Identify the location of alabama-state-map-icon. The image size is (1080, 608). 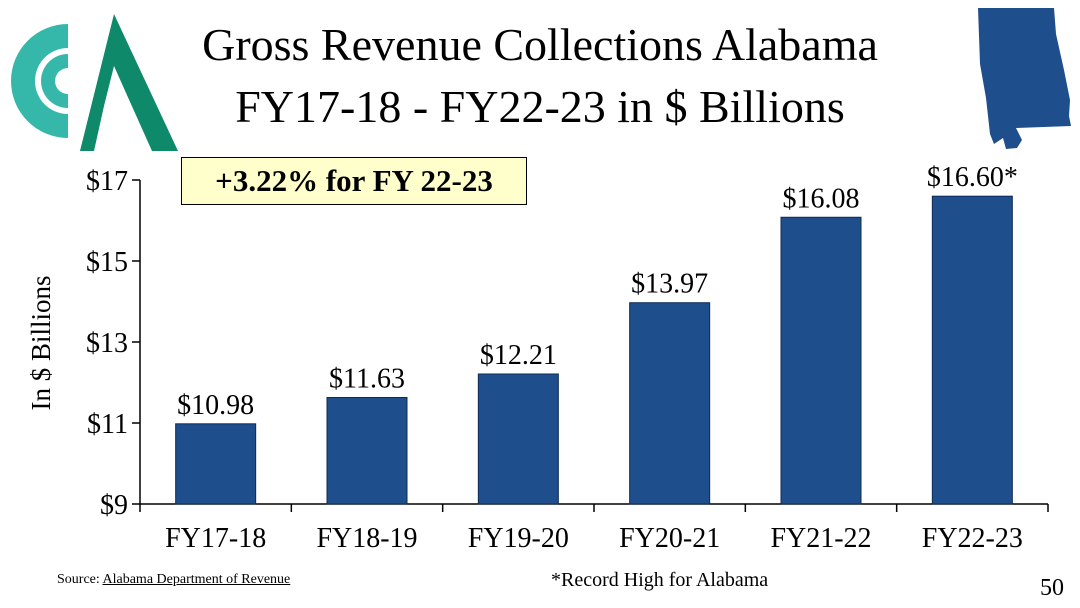
(1024, 78).